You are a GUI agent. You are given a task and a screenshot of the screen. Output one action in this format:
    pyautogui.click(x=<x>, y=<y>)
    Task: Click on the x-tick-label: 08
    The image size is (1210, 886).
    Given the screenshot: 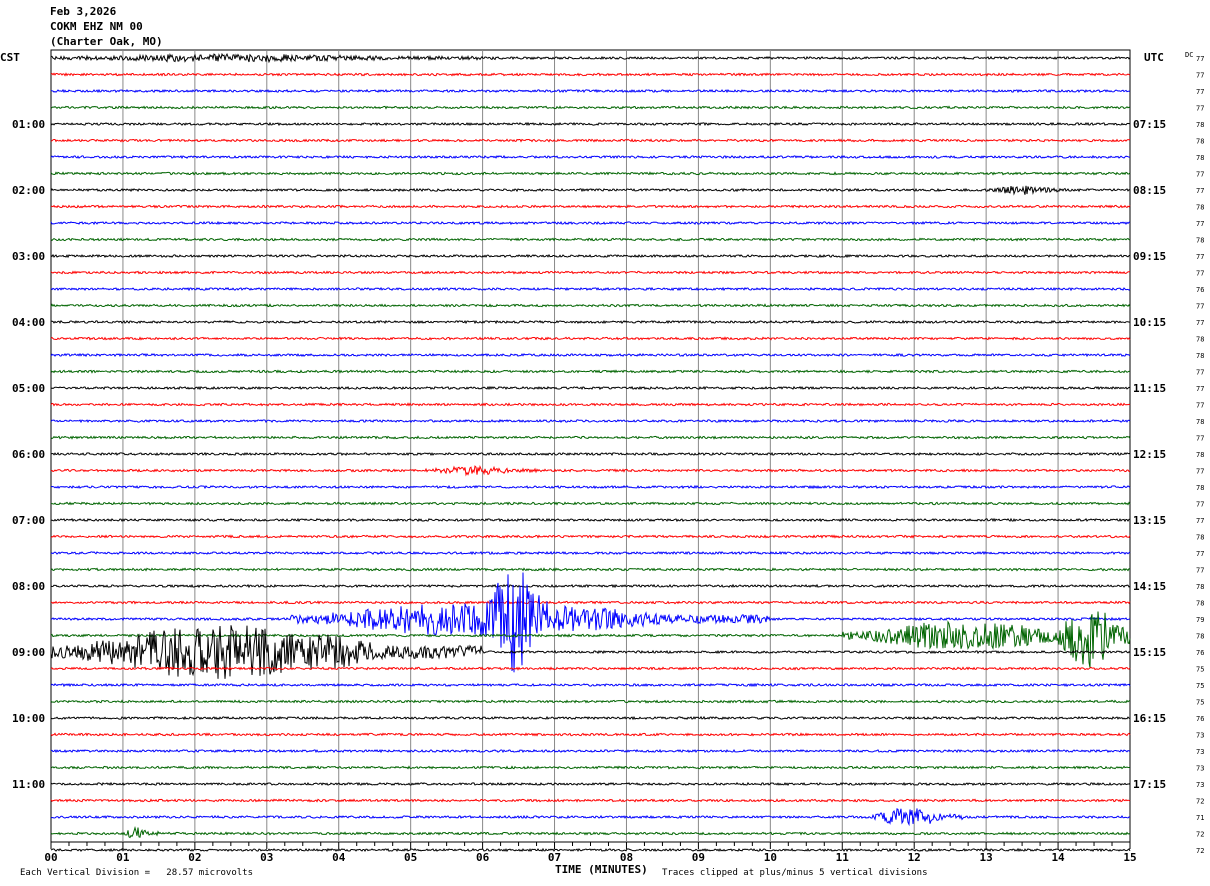 What is the action you would take?
    pyautogui.click(x=626, y=857)
    